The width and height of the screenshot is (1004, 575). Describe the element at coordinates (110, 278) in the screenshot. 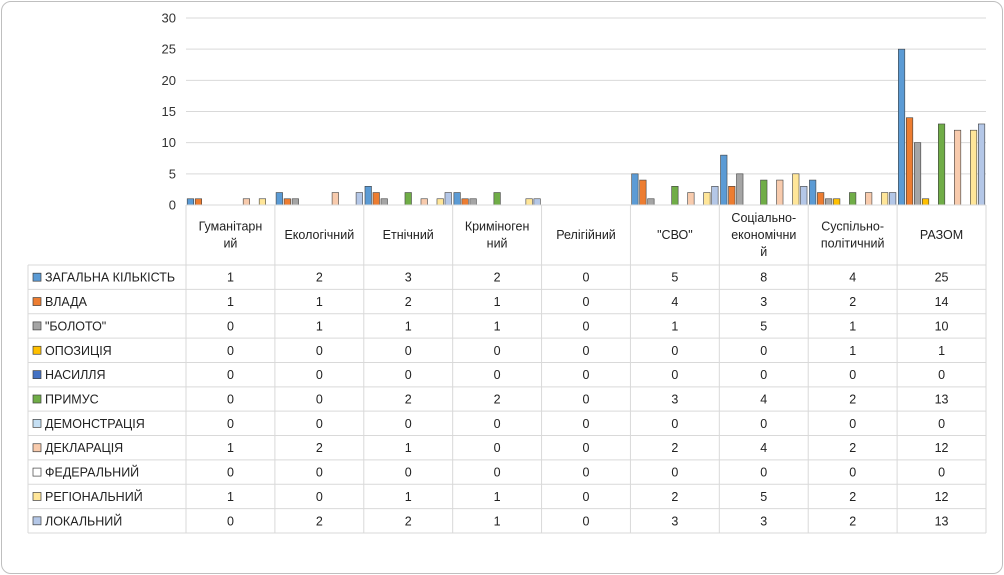

I see `legend-entry: ЗАГАЛЬНА КІЛЬКІСТЬ` at that location.